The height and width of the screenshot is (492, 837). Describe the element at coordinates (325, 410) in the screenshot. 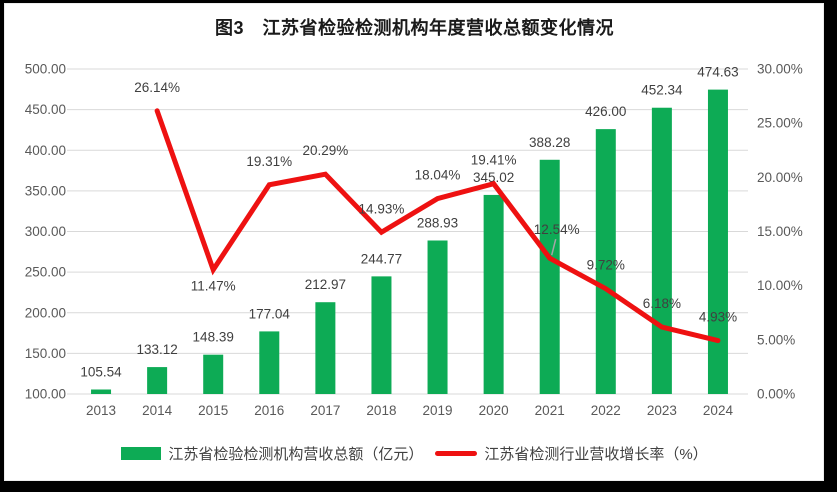

I see `x-axis-label: 2017` at that location.